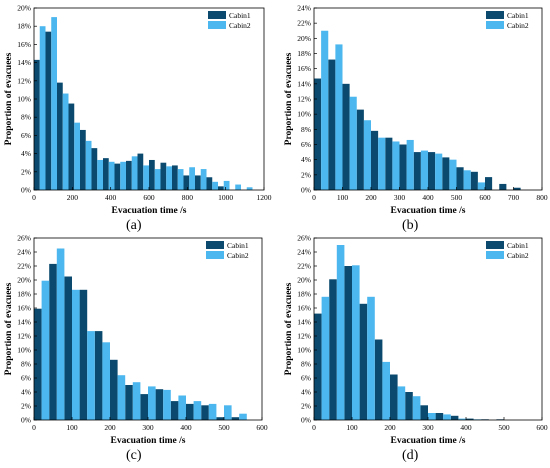  I want to click on x-tick-label: 1000, so click(225, 197).